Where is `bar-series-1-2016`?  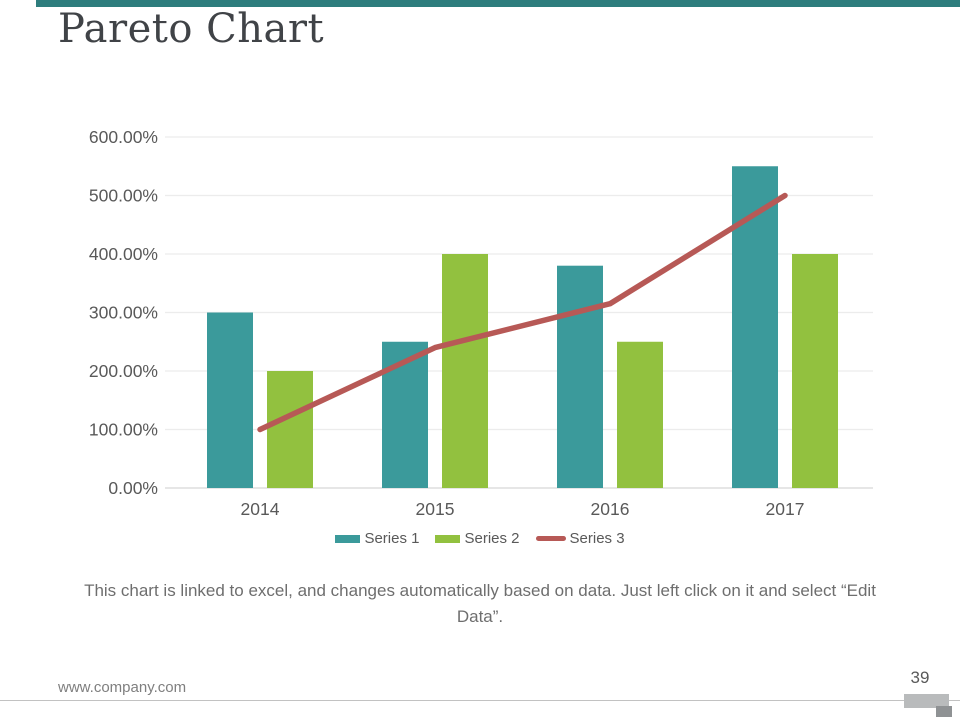
bar-series-1-2016 is located at coordinates (580, 376).